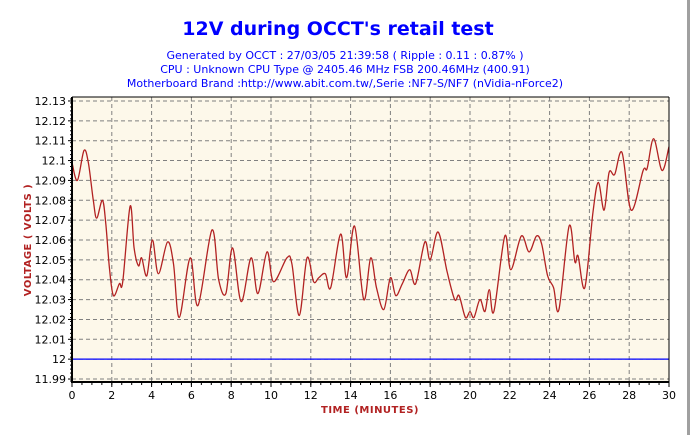 The height and width of the screenshot is (435, 690). What do you see at coordinates (51, 300) in the screenshot?
I see `y-tick-label: 12.03` at bounding box center [51, 300].